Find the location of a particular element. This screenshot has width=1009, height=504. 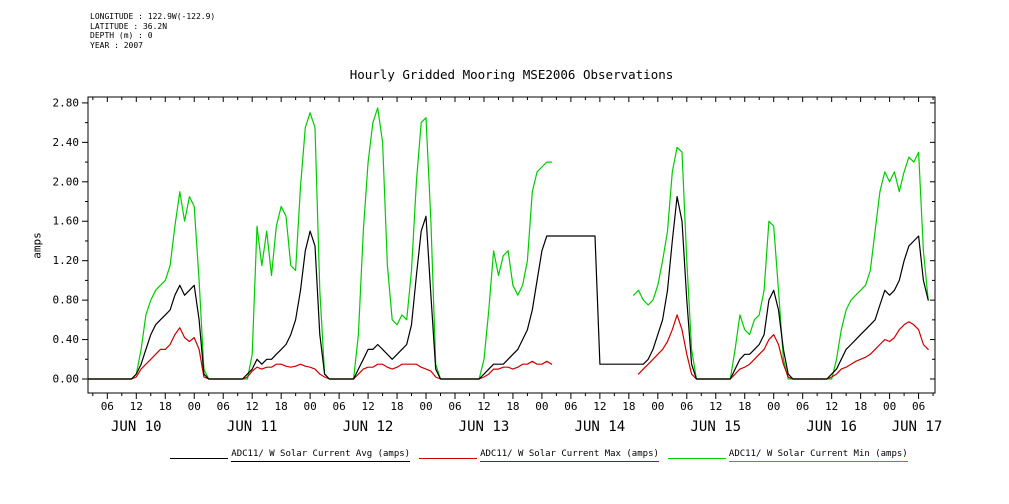

day-label: JUN 14 is located at coordinates (600, 427).